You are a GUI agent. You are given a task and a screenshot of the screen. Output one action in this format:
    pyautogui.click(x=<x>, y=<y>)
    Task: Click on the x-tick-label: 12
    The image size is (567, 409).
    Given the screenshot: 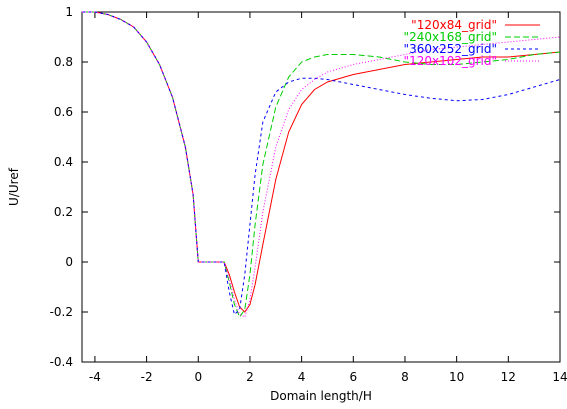 What is the action you would take?
    pyautogui.click(x=508, y=377)
    